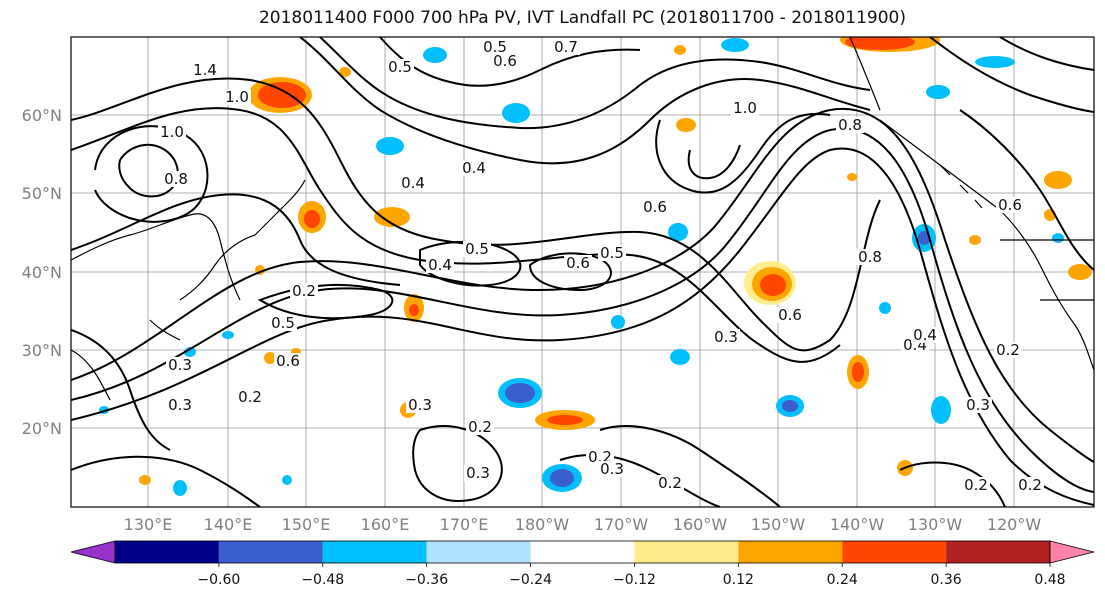 Image resolution: width=1105 pixels, height=601 pixels. I want to click on contour-label: 0.7, so click(566, 47).